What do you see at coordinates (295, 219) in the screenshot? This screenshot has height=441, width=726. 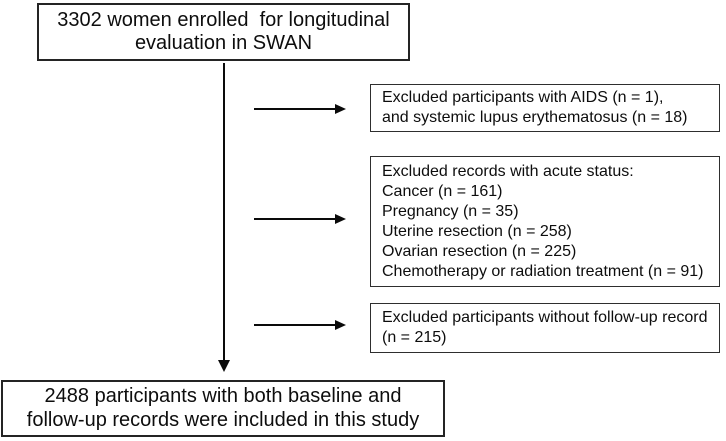 I see `exclusion-arrow-2-shaft` at bounding box center [295, 219].